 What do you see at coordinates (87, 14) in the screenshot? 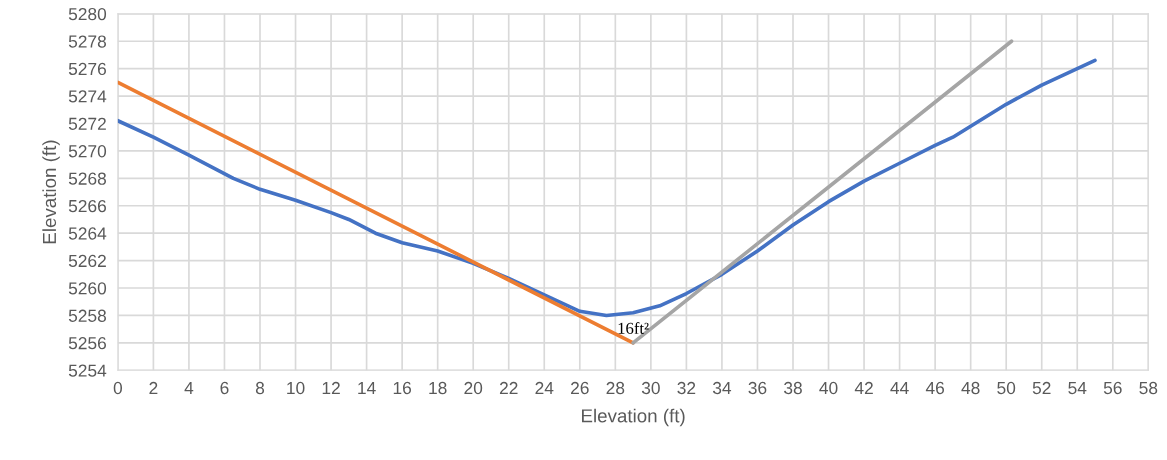
I see `y-tick-label: 5280` at bounding box center [87, 14].